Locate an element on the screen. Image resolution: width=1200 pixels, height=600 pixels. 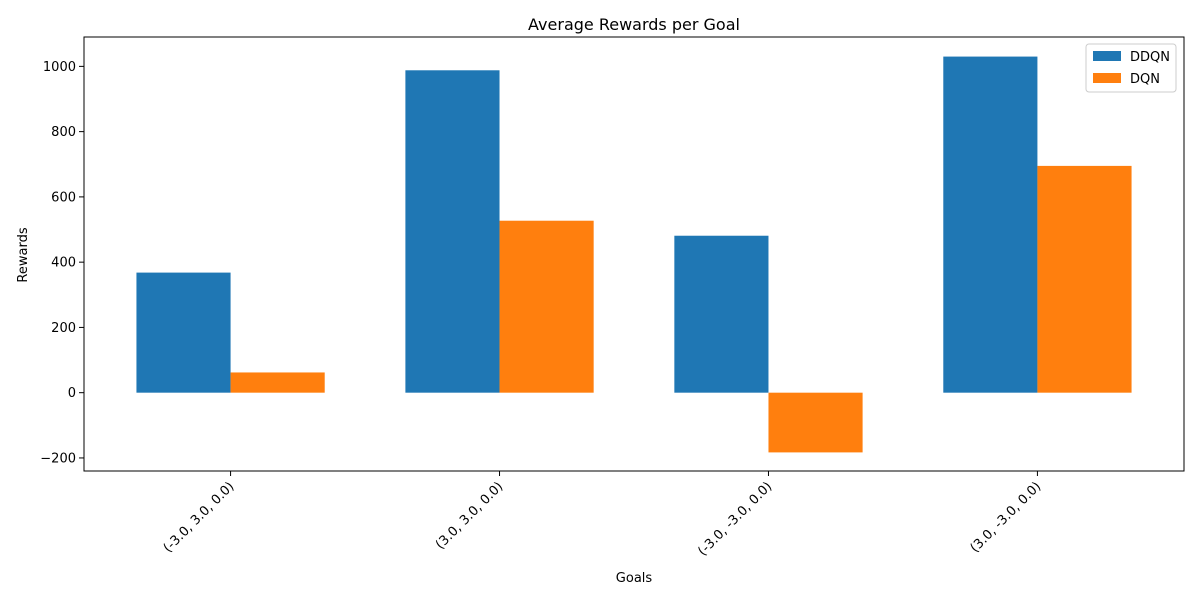
legend-label-dqn: DQN is located at coordinates (1145, 79).